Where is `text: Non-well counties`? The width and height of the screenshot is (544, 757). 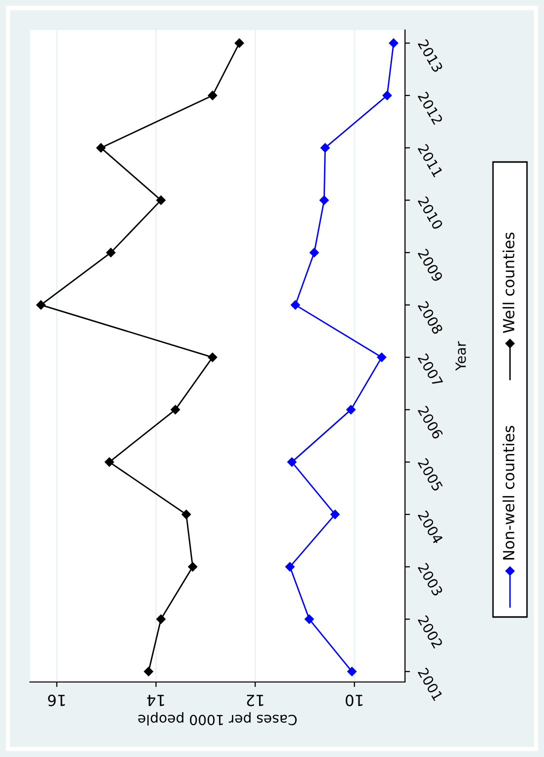
text: Non-well counties is located at coordinates (508, 493).